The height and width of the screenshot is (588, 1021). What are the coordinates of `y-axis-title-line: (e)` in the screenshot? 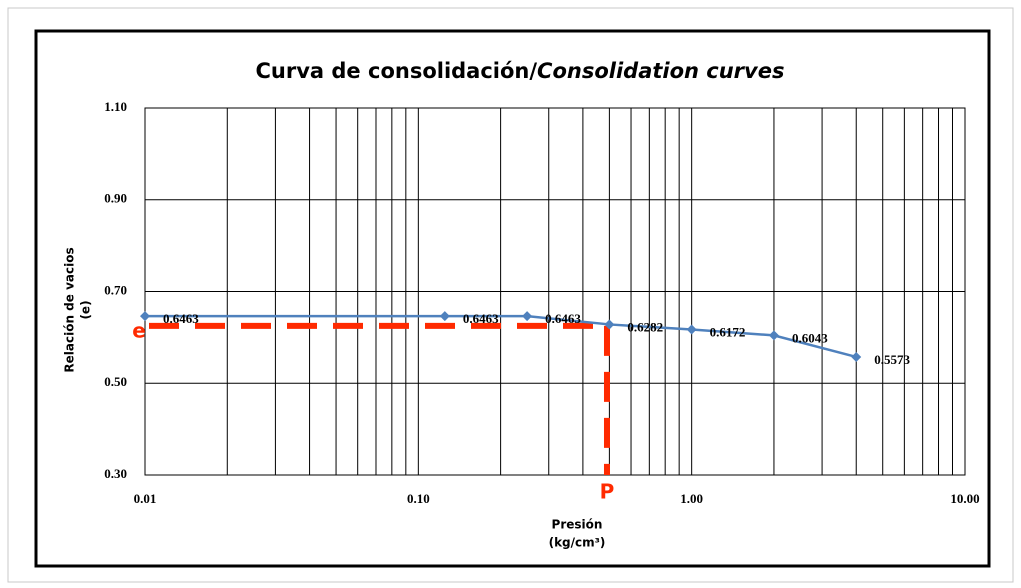 It's located at (86, 309).